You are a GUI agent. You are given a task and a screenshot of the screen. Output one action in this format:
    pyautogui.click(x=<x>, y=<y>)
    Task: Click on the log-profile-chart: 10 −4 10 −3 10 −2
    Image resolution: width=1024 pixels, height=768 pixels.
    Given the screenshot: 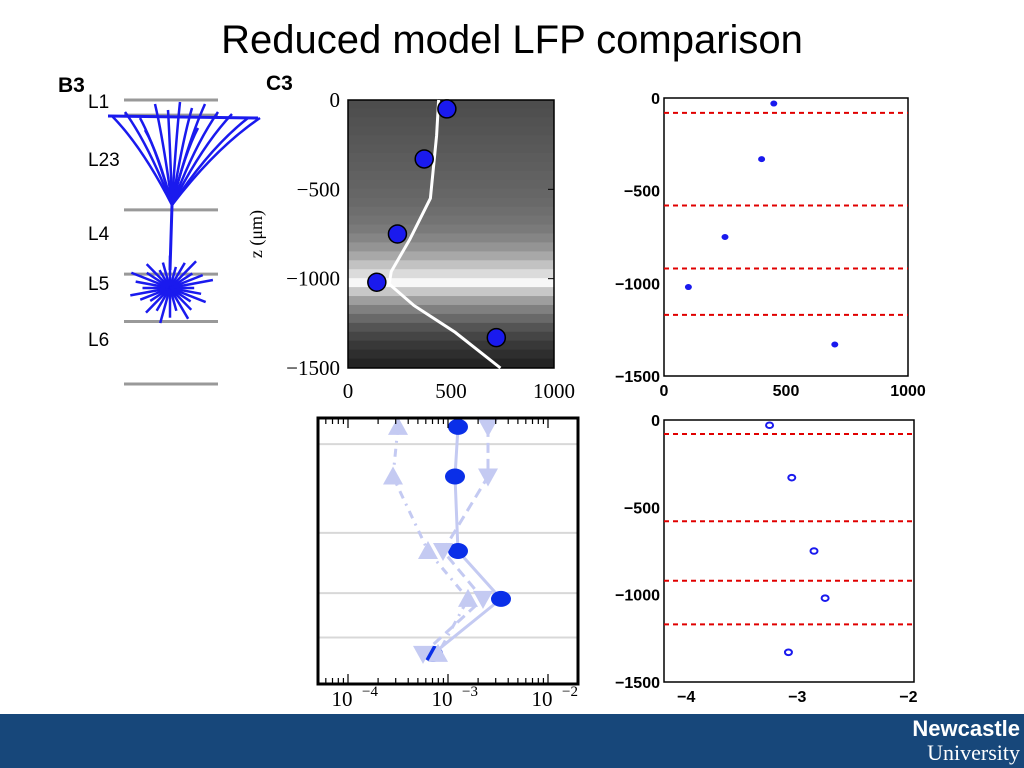 What is the action you would take?
    pyautogui.click(x=448, y=563)
    